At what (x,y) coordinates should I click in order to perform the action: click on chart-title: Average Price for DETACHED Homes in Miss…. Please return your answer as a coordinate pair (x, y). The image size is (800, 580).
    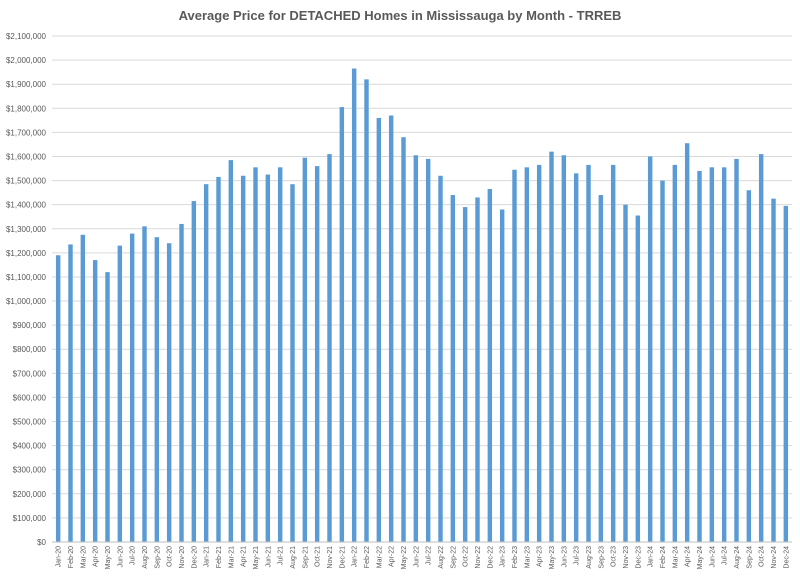
    Looking at the image, I should click on (400, 15).